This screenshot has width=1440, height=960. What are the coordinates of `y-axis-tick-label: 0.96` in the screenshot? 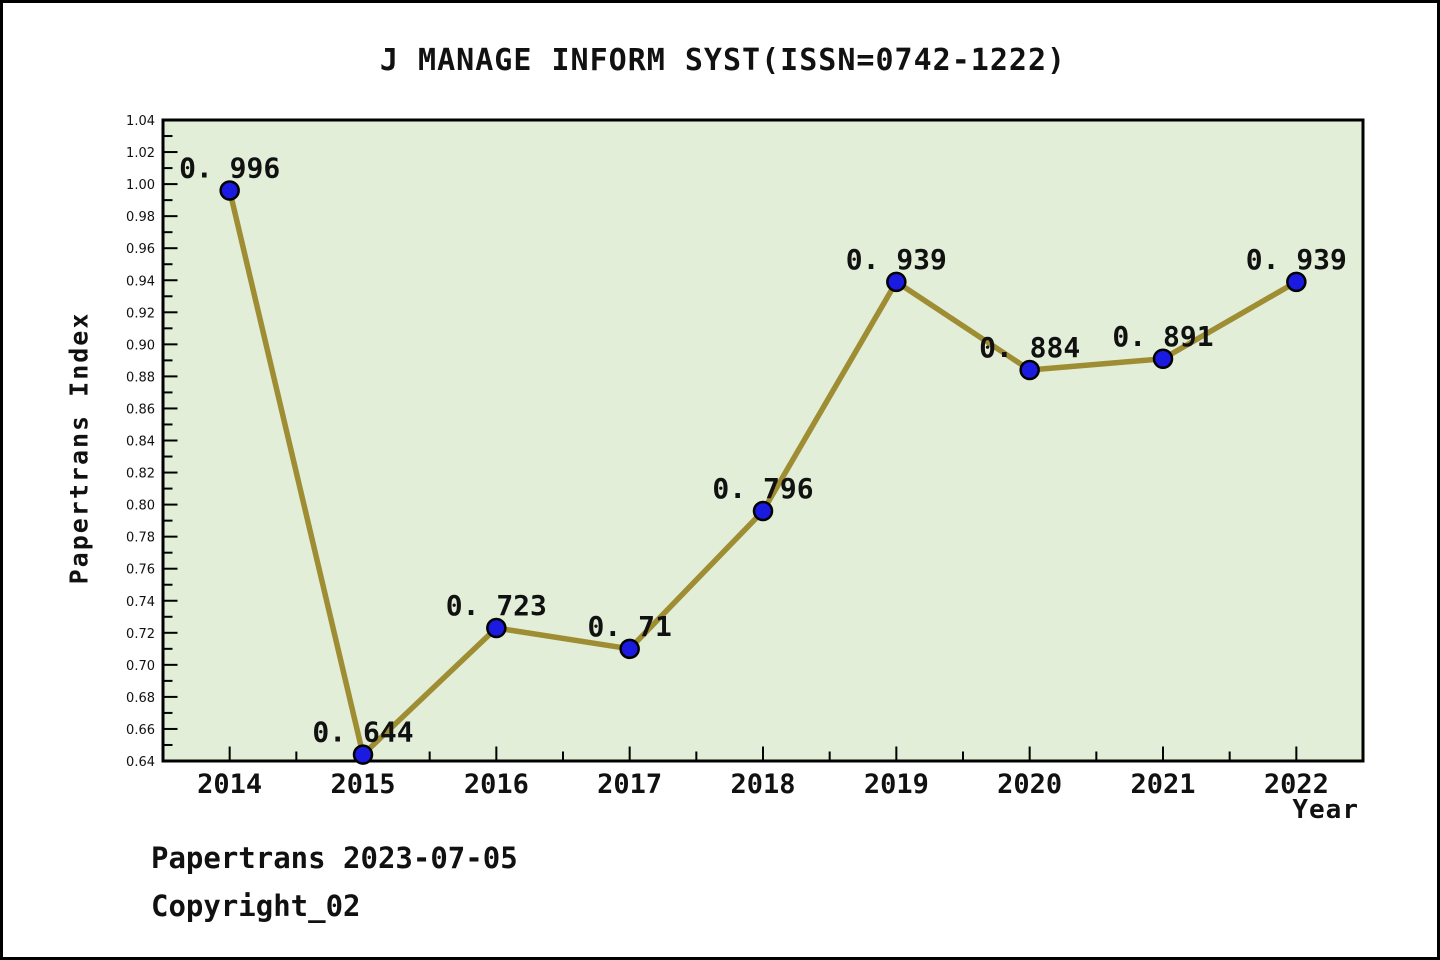 It's located at (140, 249).